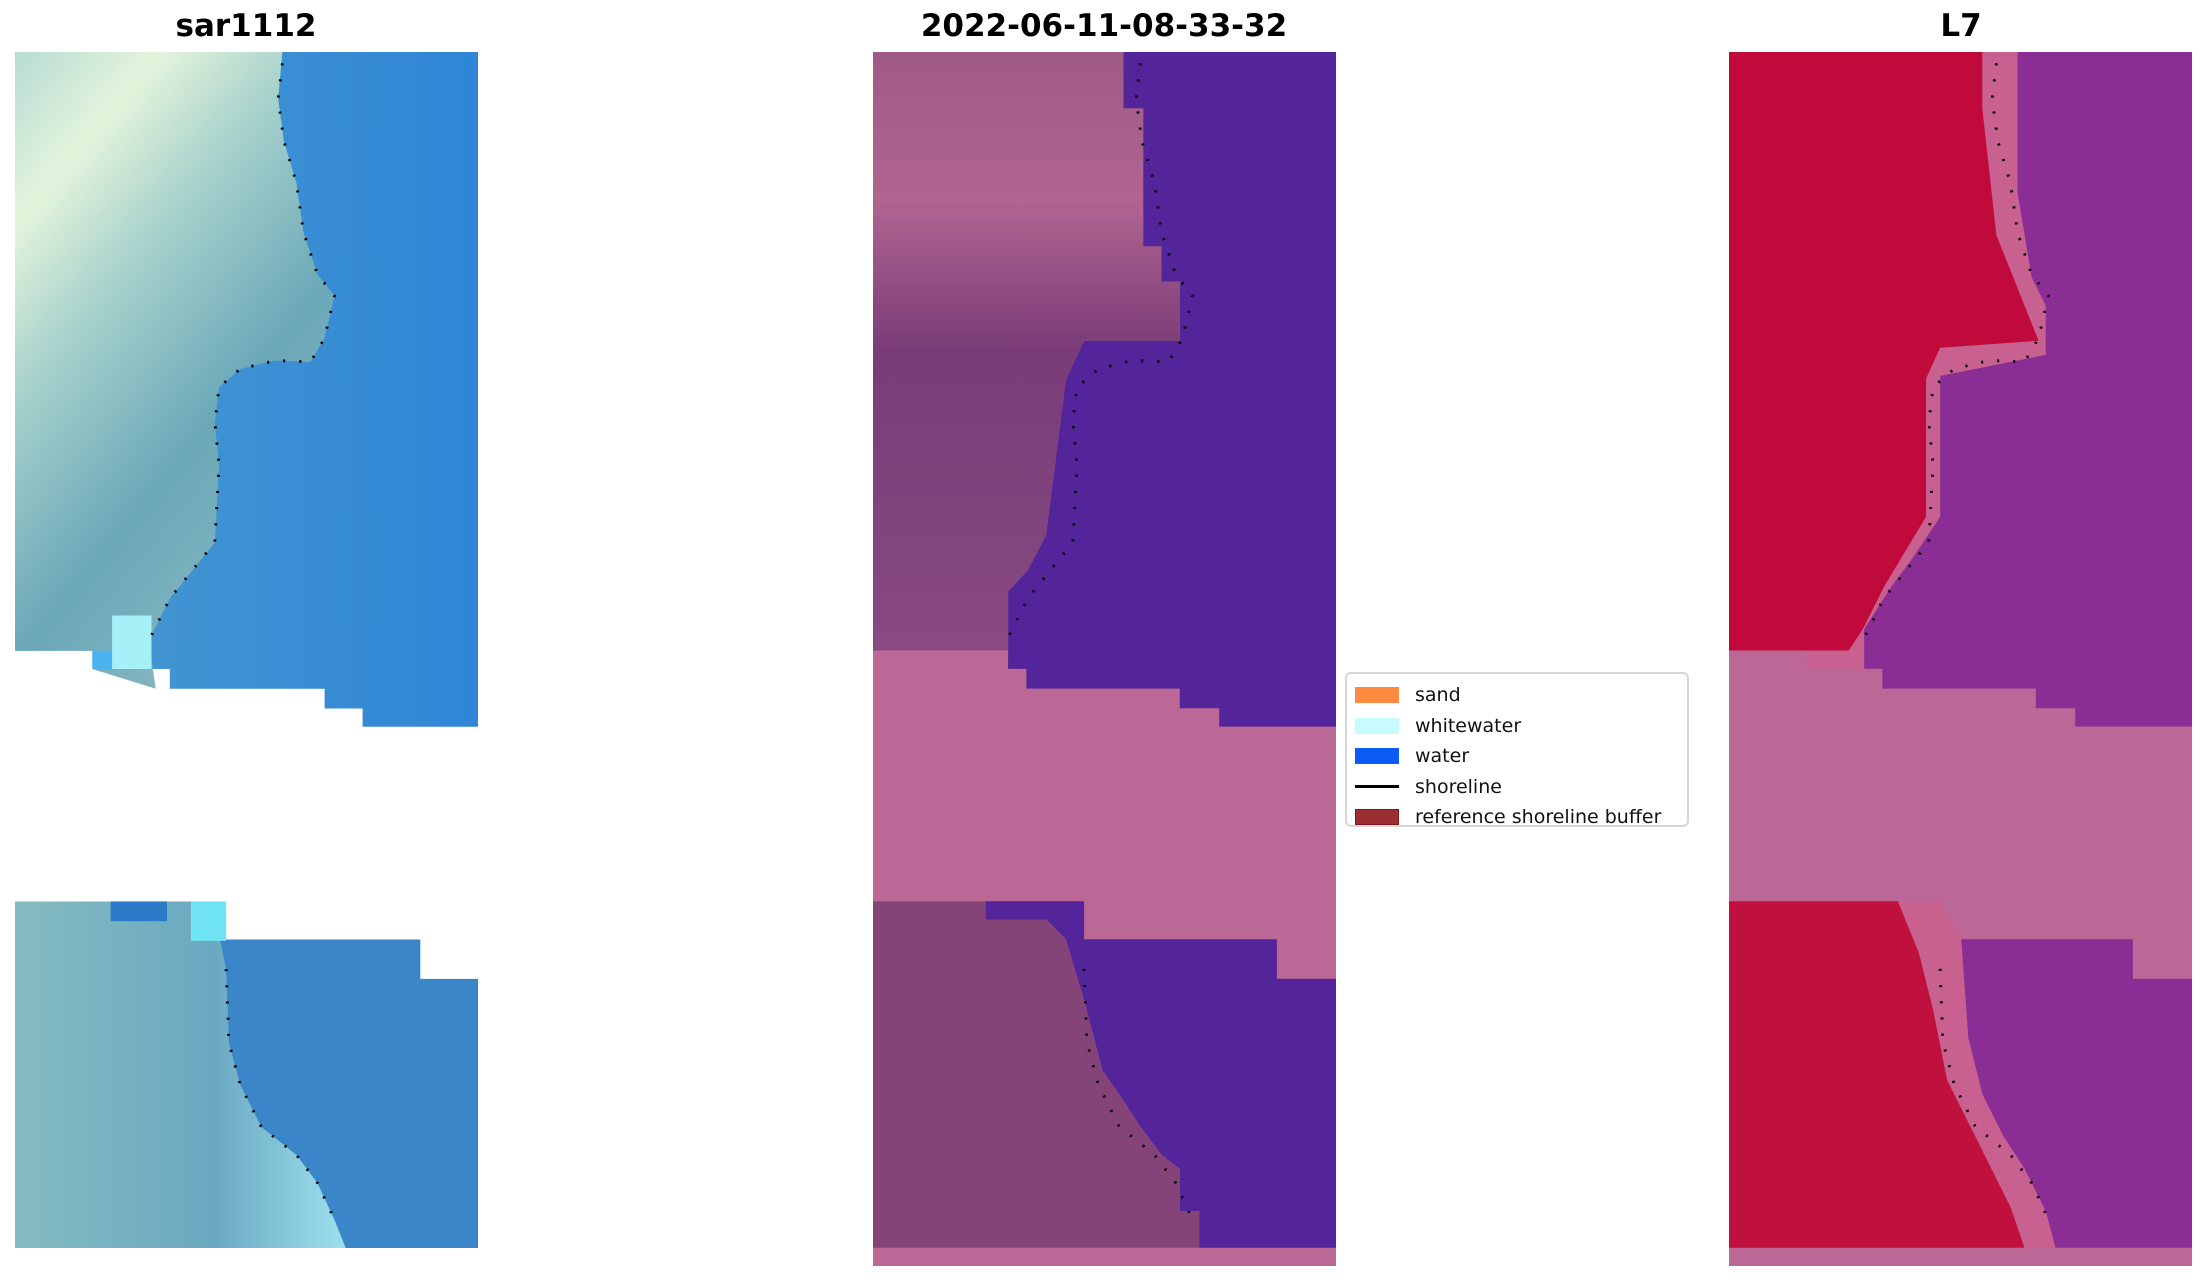 The height and width of the screenshot is (1283, 2208). What do you see at coordinates (138, 911) in the screenshot?
I see `water-patch` at bounding box center [138, 911].